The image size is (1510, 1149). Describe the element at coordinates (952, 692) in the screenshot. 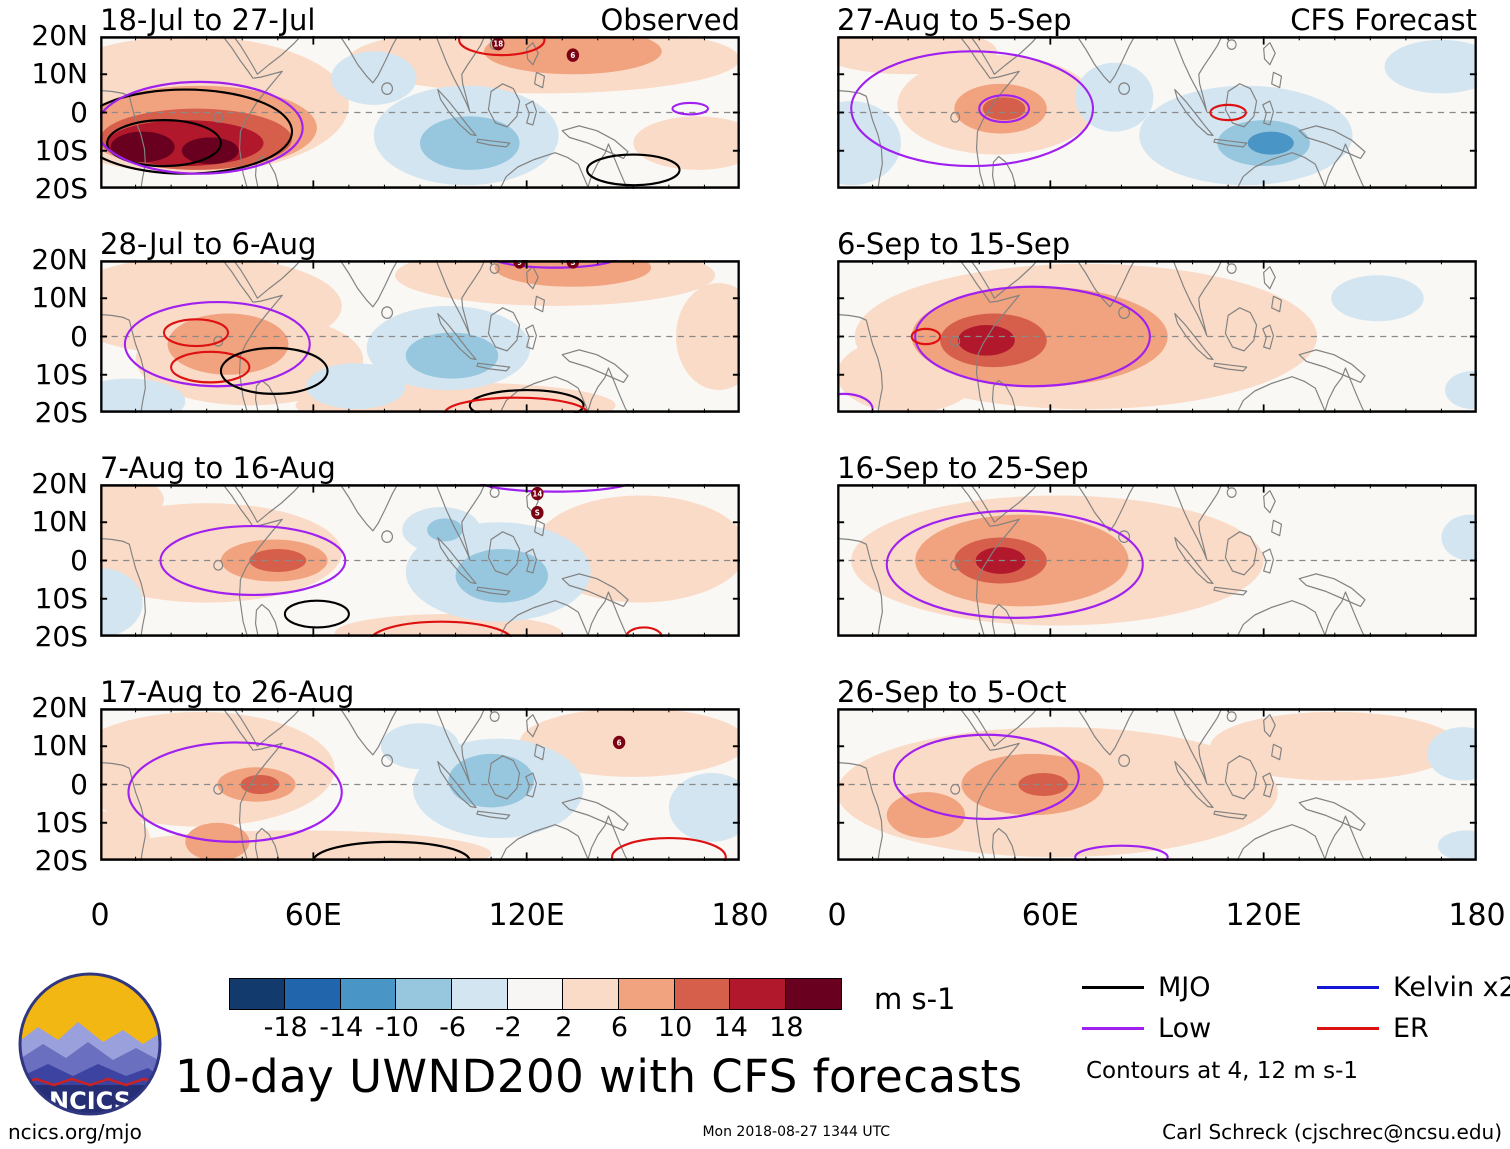

I see `panel-title: 26-Sep to 5-Oct` at that location.